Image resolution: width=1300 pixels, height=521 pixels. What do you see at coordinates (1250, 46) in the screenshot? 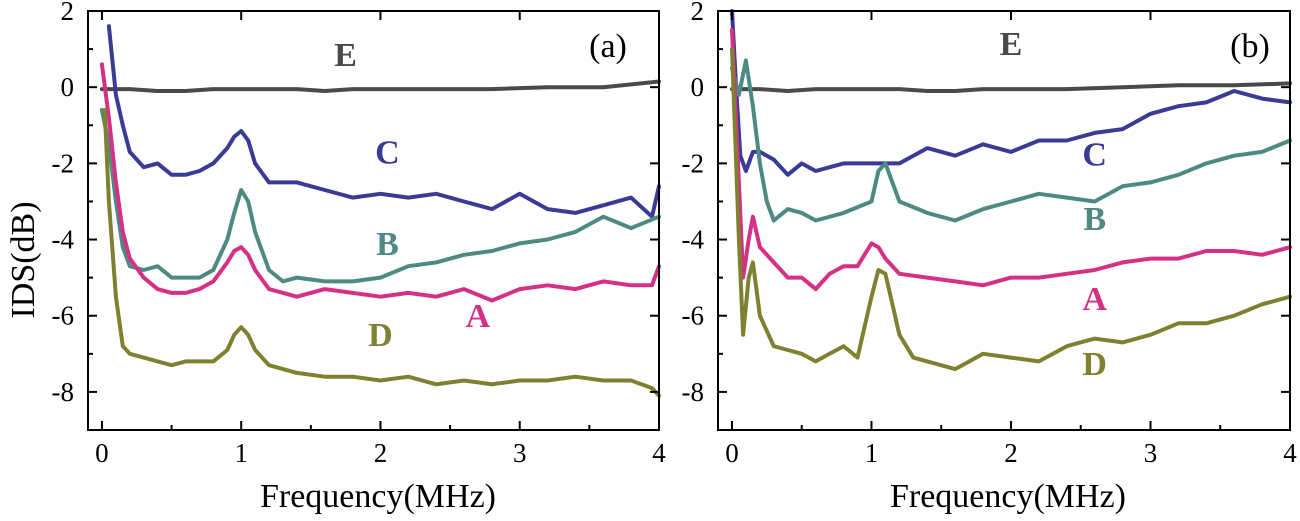
I see `panel-label-b: (b)` at bounding box center [1250, 46].